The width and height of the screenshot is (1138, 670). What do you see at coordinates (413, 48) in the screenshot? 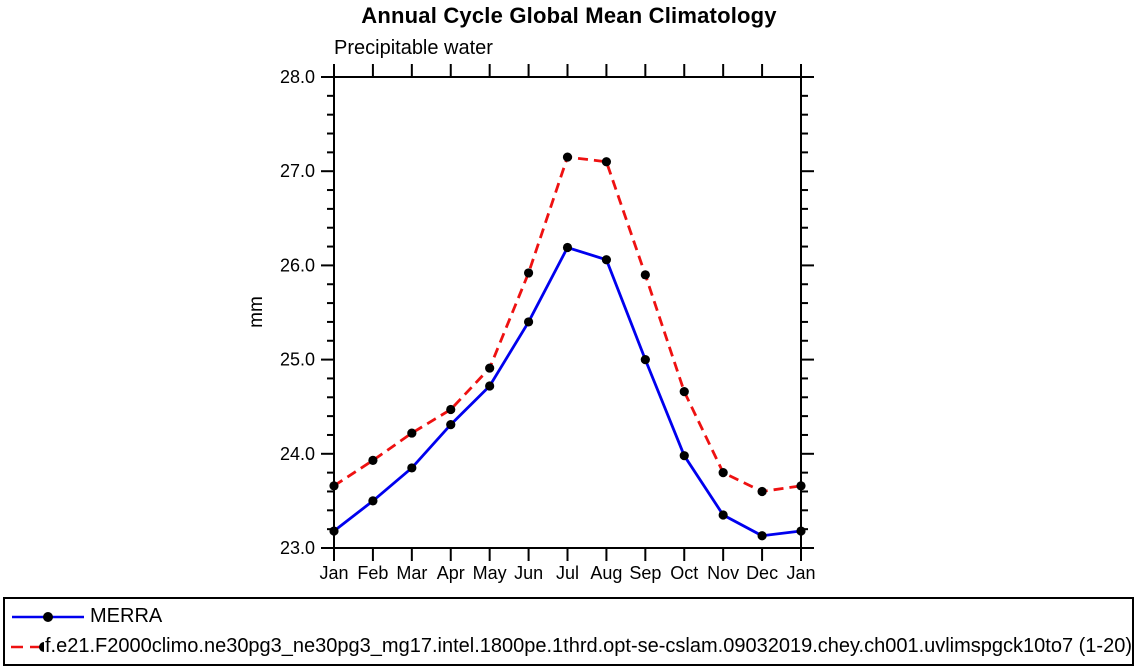
I see `chart-subtitle: Precipitable water` at bounding box center [413, 48].